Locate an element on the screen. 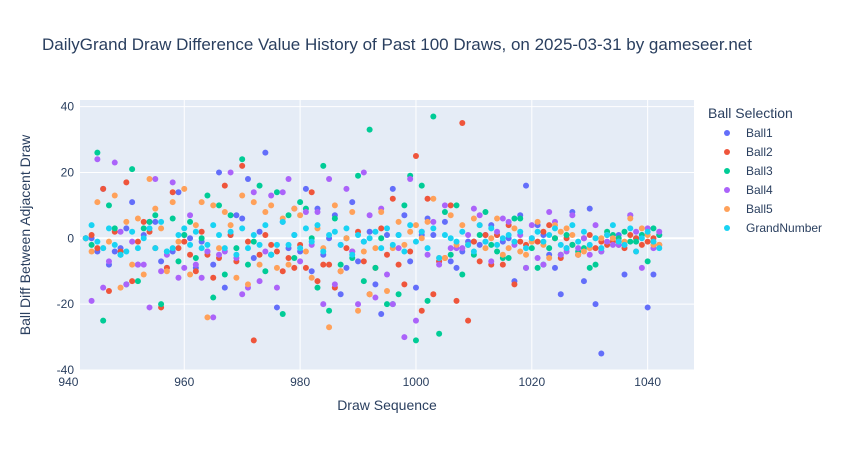 Image resolution: width=850 pixels, height=450 pixels. legend-item-grandnumber: GrandNumber is located at coordinates (773, 228).